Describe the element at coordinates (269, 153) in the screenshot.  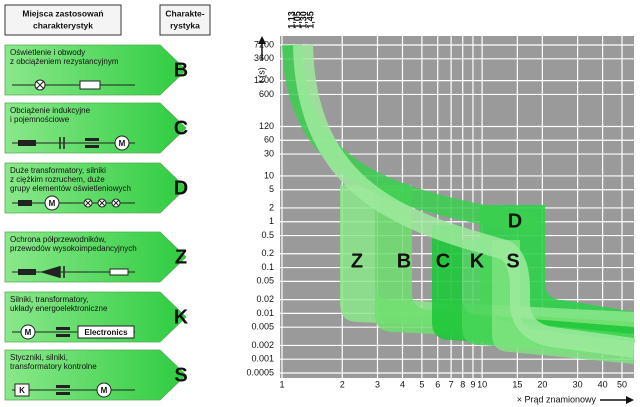
I see `y-tick-label: 30` at that location.